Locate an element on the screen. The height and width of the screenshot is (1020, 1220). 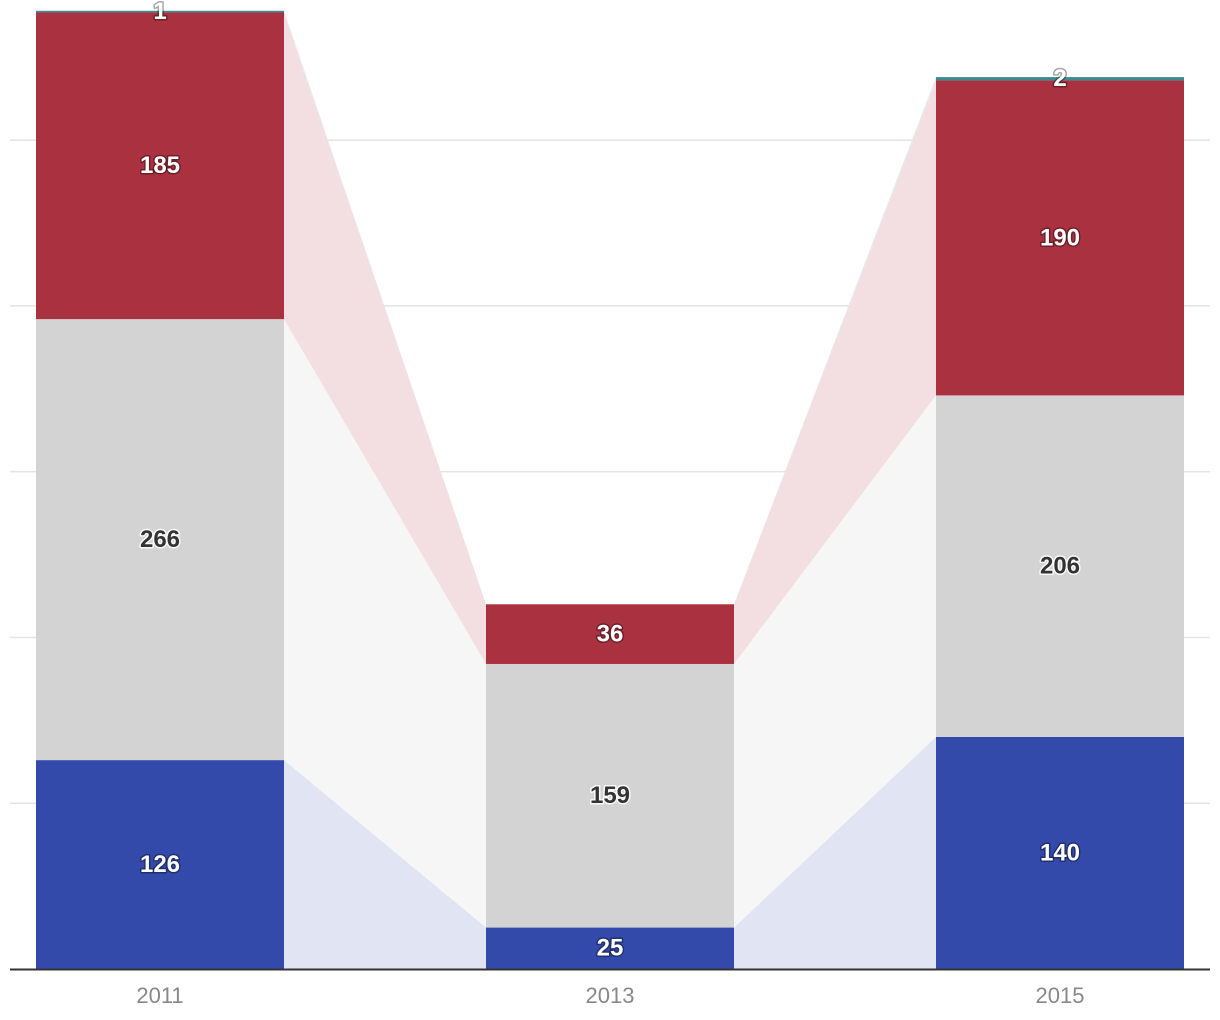
data-label: 266 is located at coordinates (160, 539).